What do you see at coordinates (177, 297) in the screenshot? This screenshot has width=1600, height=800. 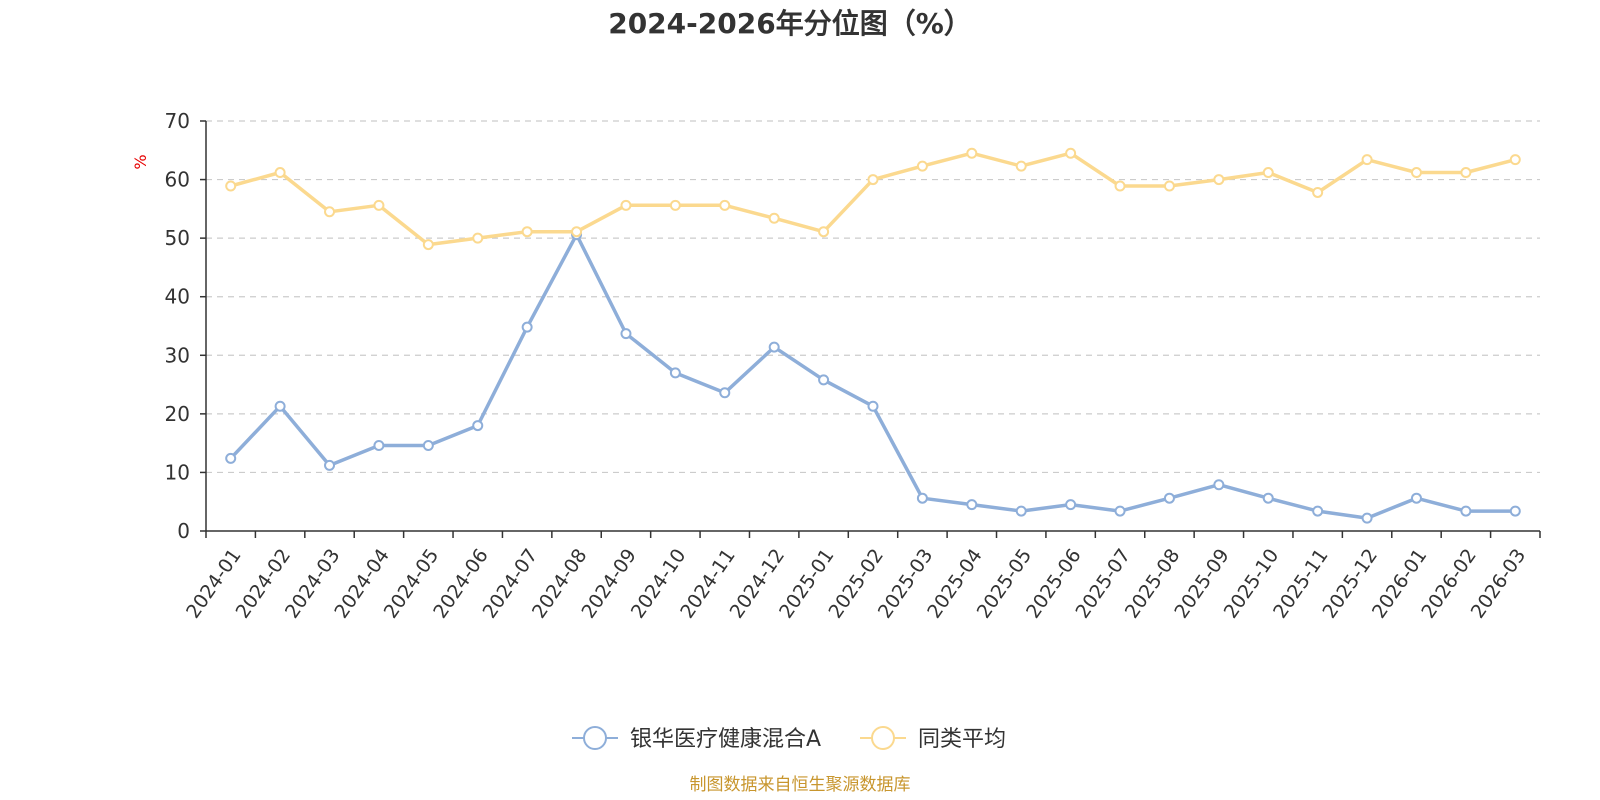 I see `y-tick-label: 40` at bounding box center [177, 297].